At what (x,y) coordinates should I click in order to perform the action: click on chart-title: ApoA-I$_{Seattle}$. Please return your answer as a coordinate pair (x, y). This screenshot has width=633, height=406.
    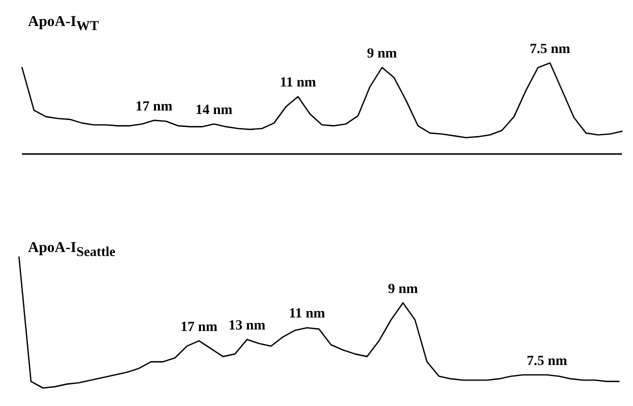
    Looking at the image, I should click on (72, 250).